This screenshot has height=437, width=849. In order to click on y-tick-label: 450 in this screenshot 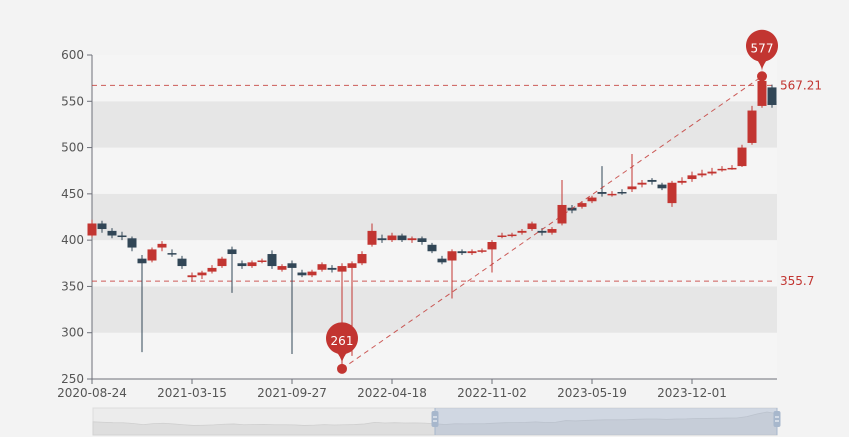, I will do `click(72, 194)`.